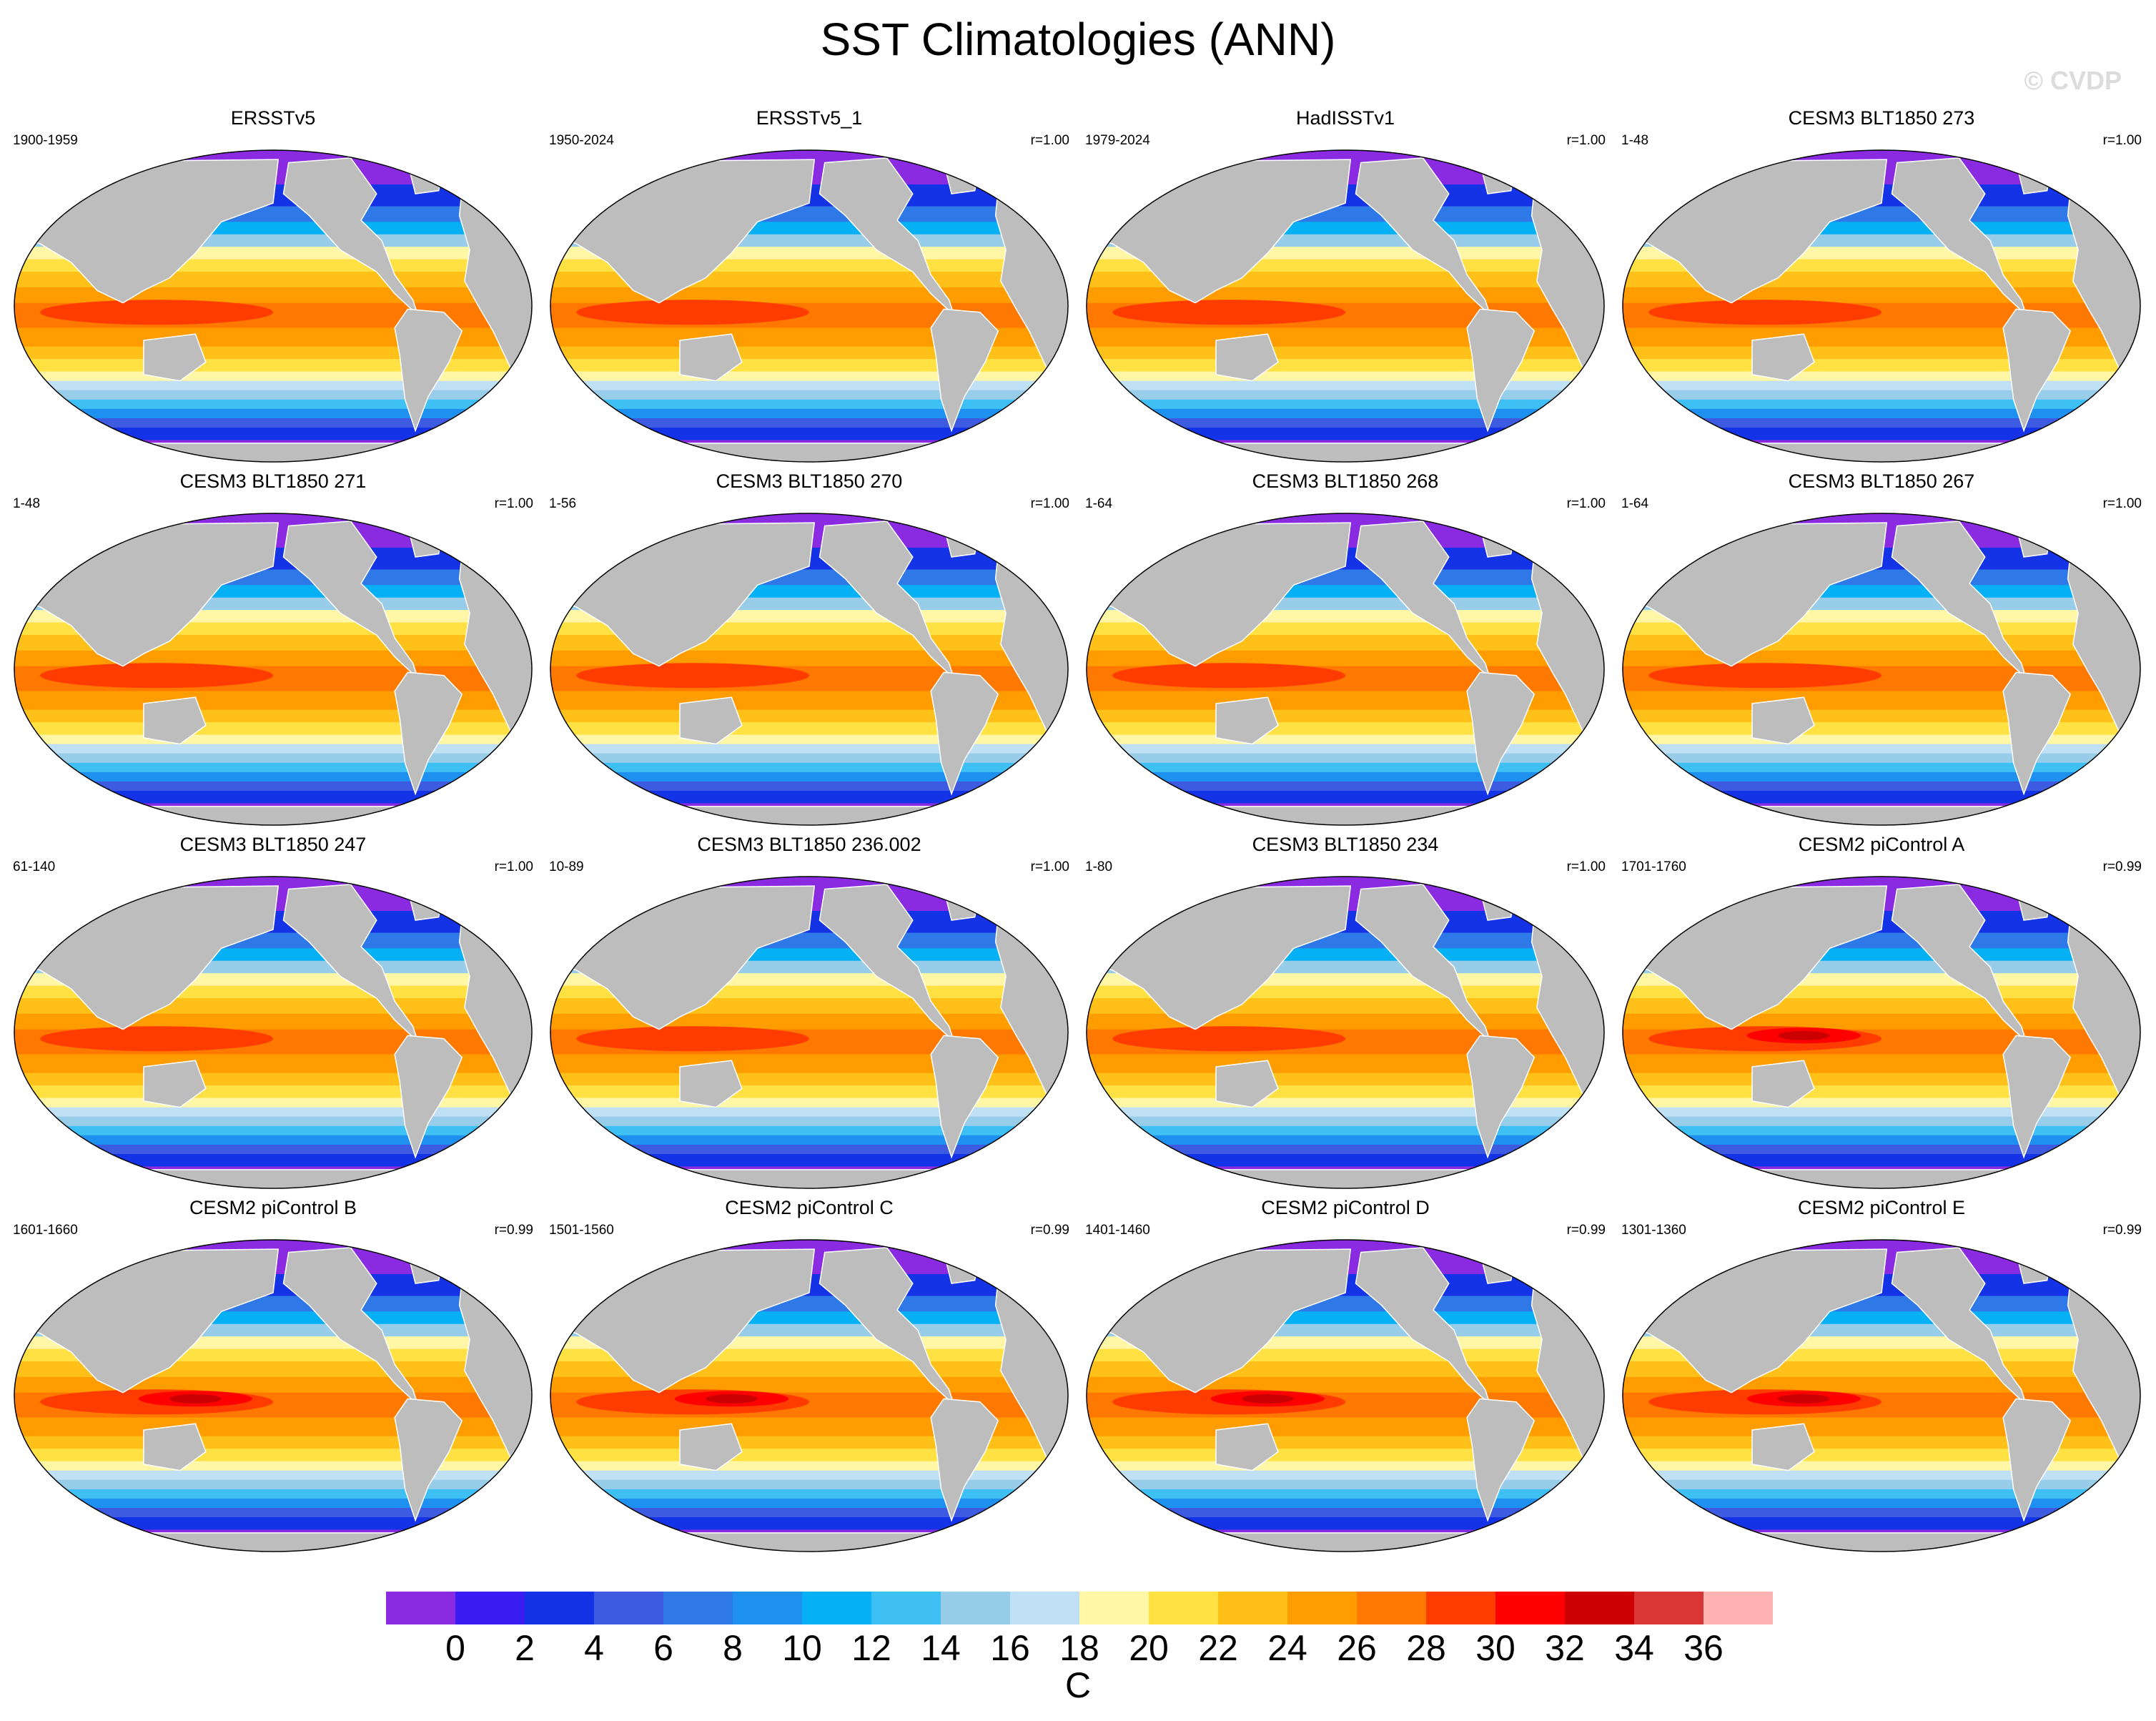  What do you see at coordinates (581, 1230) in the screenshot?
I see `panel-period: 1501-1560` at bounding box center [581, 1230].